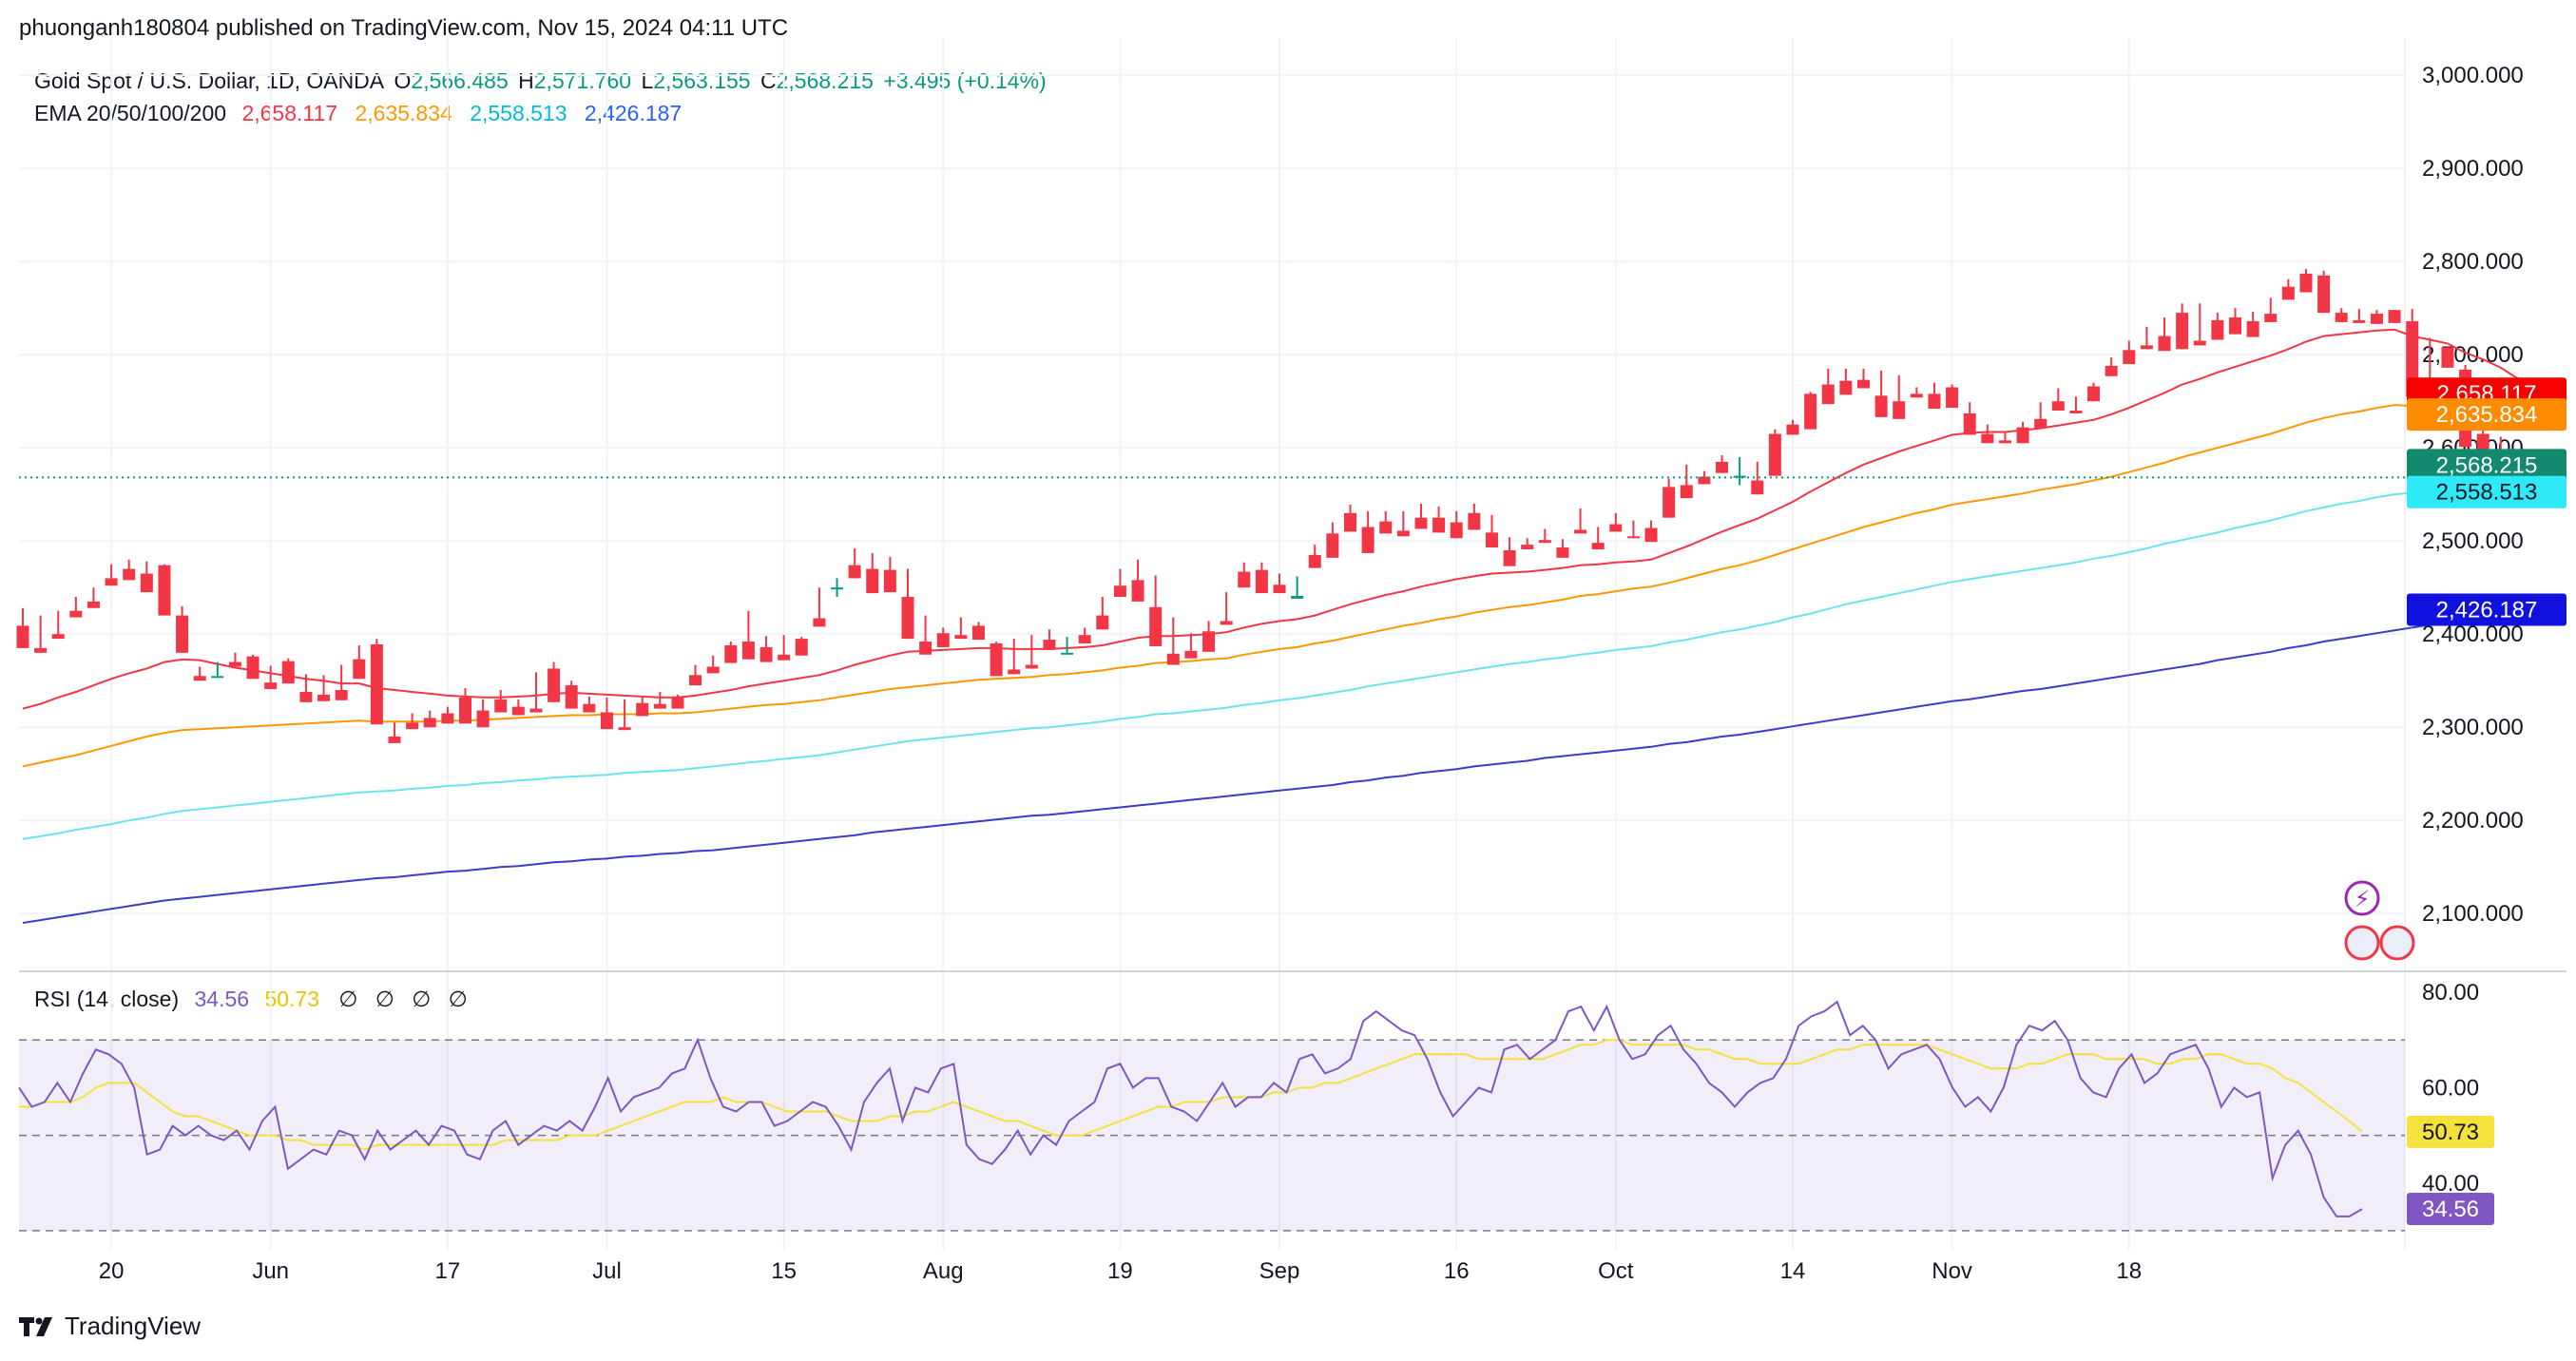  What do you see at coordinates (209, 80) in the screenshot?
I see `symbol-title: Gold Spot / U.S. Dollar, 1D, OANDA` at bounding box center [209, 80].